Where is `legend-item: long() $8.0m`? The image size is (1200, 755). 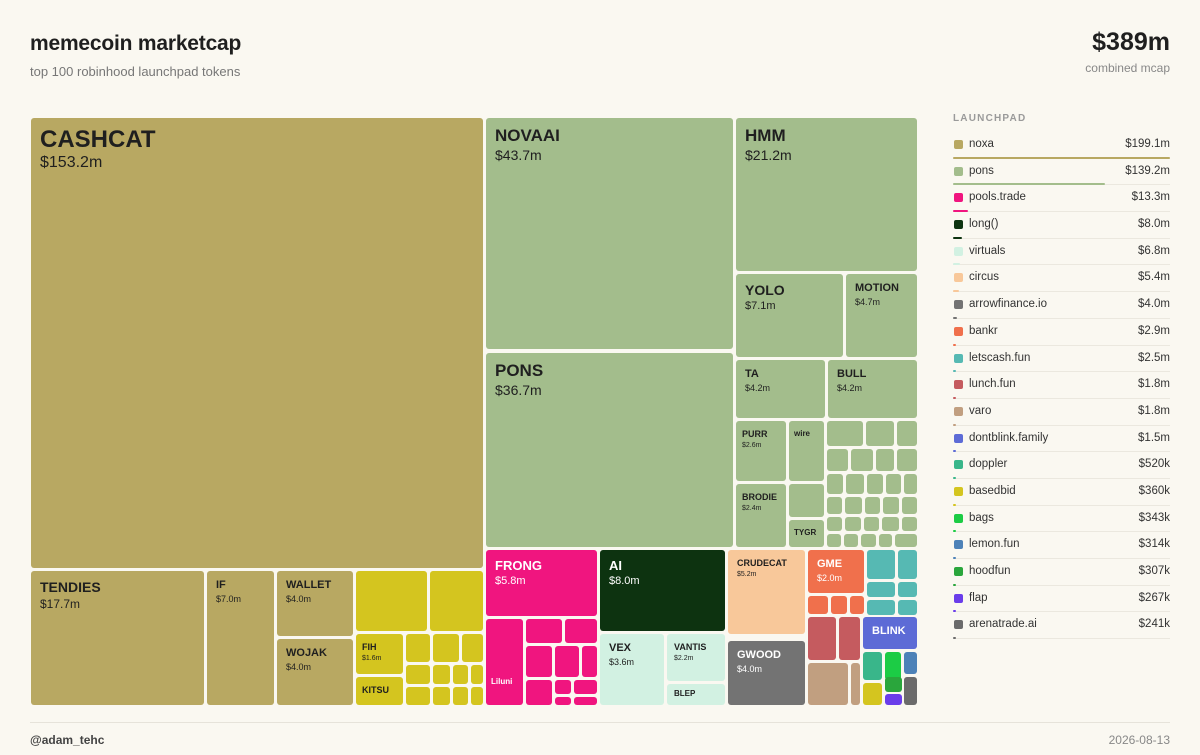 legend-item: long() $8.0m is located at coordinates (1061, 225).